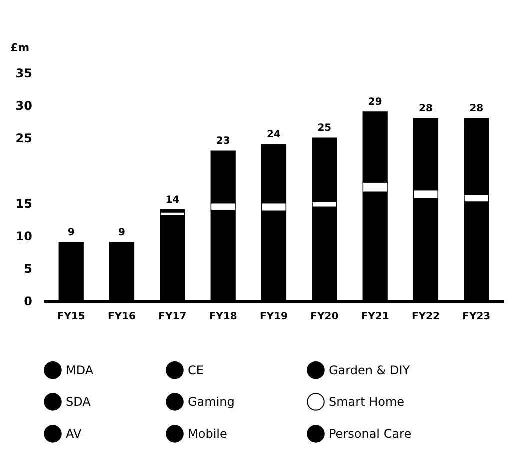 This screenshot has width=518, height=473. What do you see at coordinates (223, 317) in the screenshot?
I see `x-tick-label: FY18` at bounding box center [223, 317].